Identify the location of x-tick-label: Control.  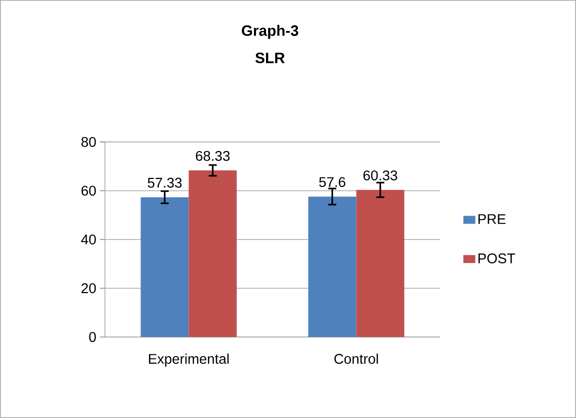
(356, 359).